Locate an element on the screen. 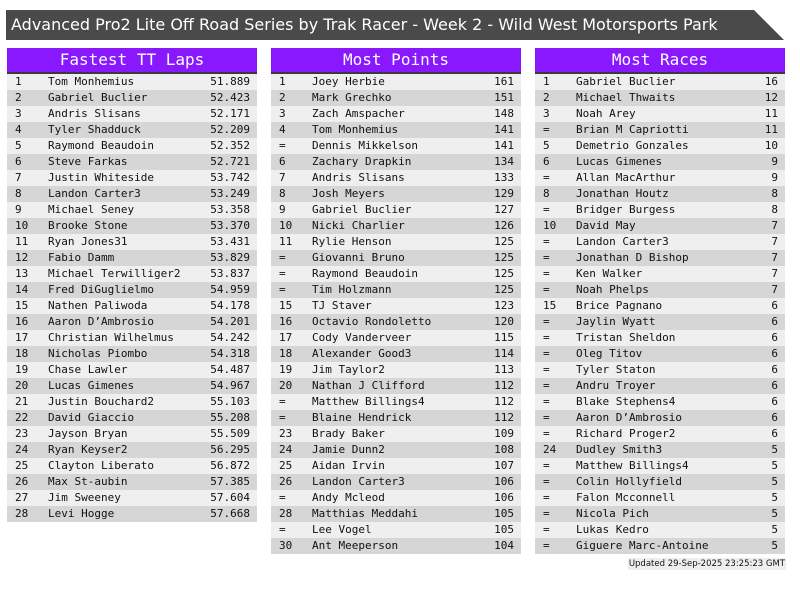 Image resolution: width=800 pixels, height=600 pixels. table-row: = Colin Hollyfield 5 is located at coordinates (660, 482).